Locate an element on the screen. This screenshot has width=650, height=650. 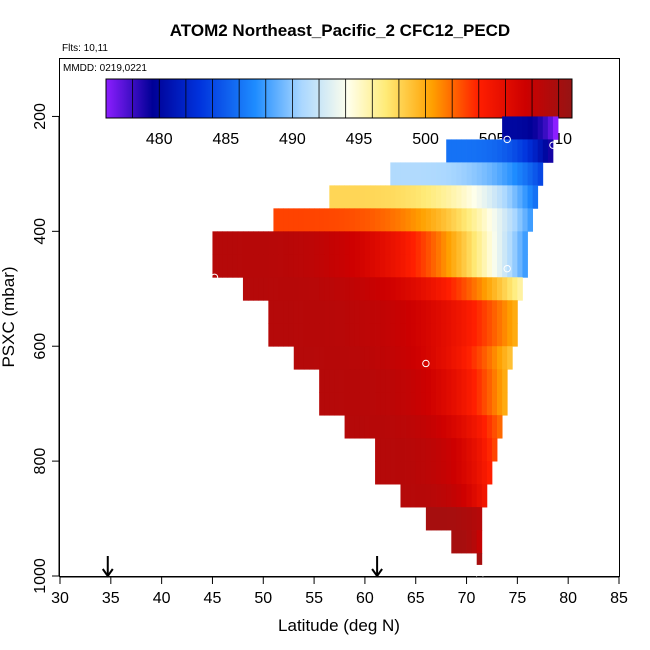
x-tick-label: 45 is located at coordinates (213, 598).